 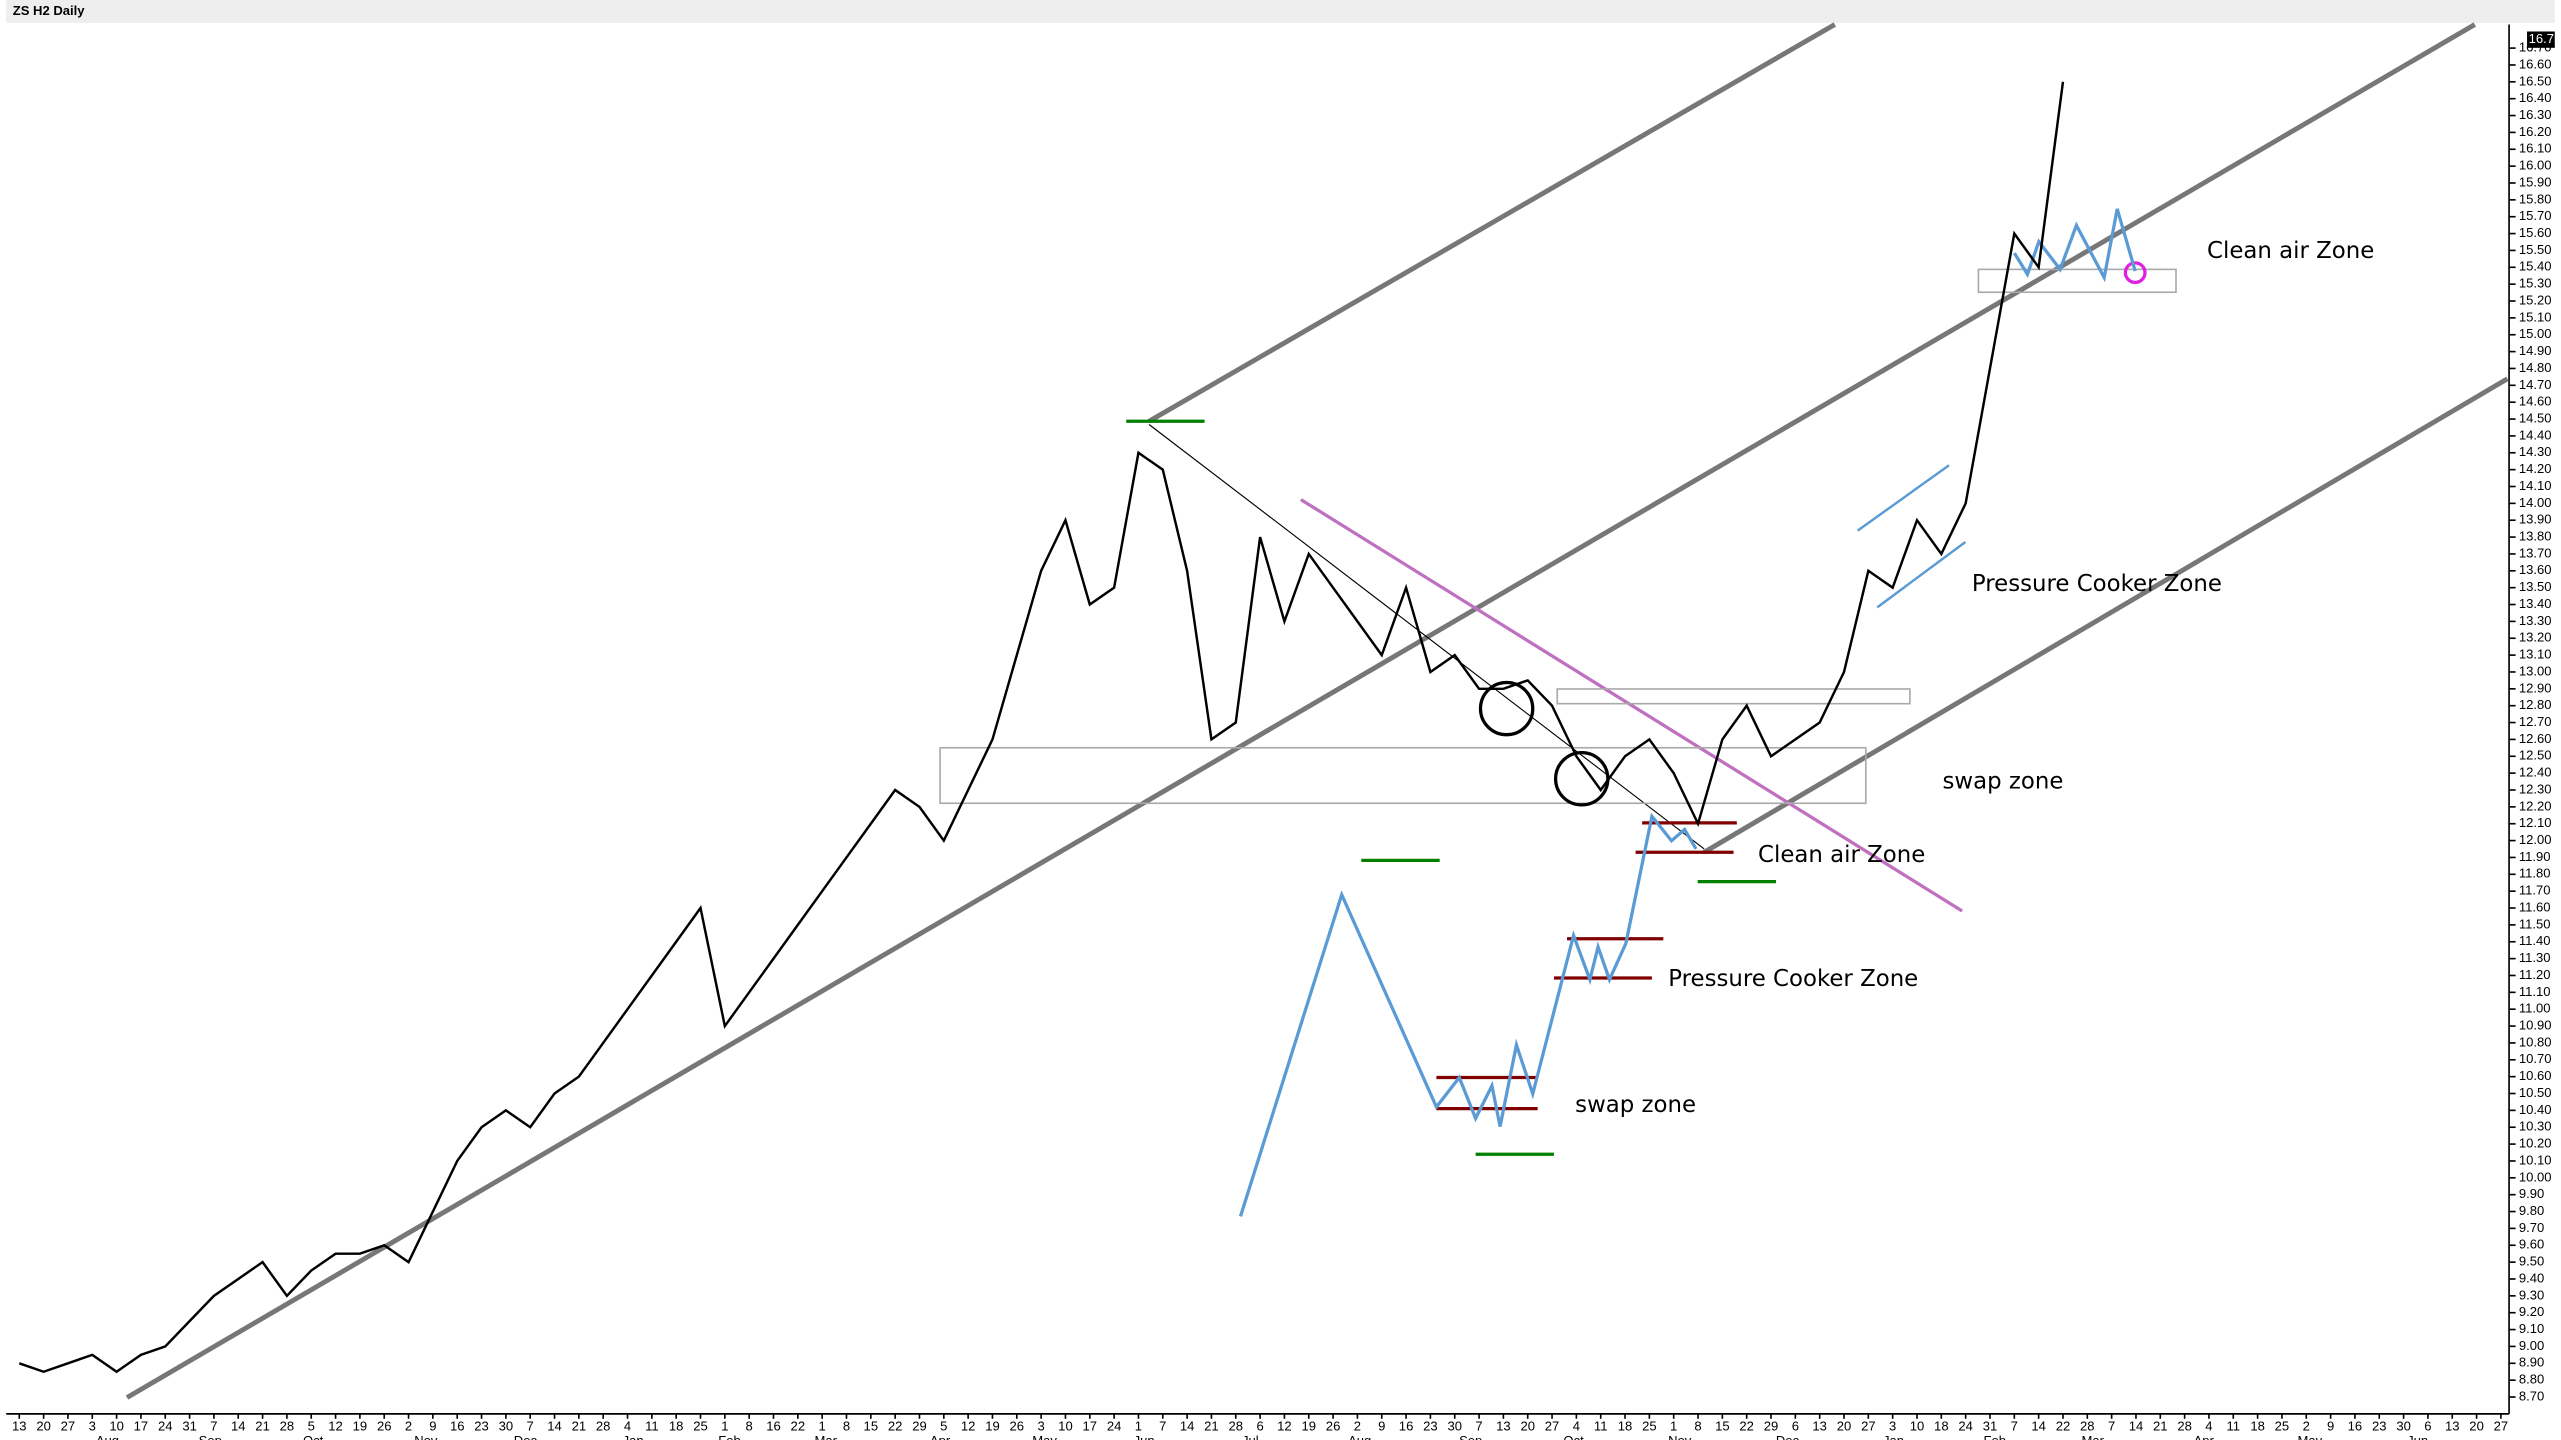 What do you see at coordinates (49, 10) in the screenshot?
I see `chart-title: ZS H2 Daily` at bounding box center [49, 10].